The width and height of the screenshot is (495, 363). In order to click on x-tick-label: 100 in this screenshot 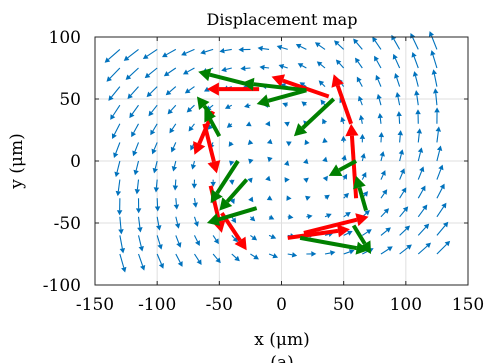, I will do `click(406, 305)`.